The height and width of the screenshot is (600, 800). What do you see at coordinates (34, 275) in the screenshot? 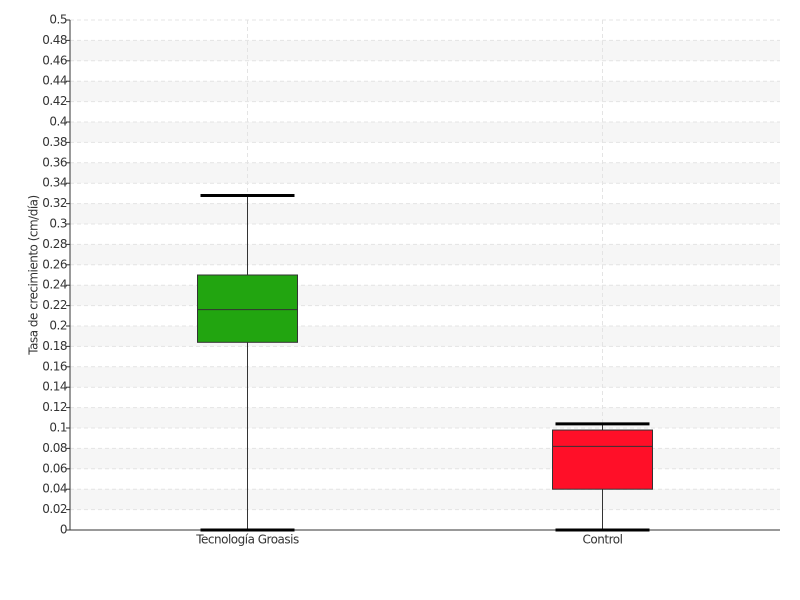
I see `y-axis-label: Tasa de crecimiento (cm/día)` at bounding box center [34, 275].